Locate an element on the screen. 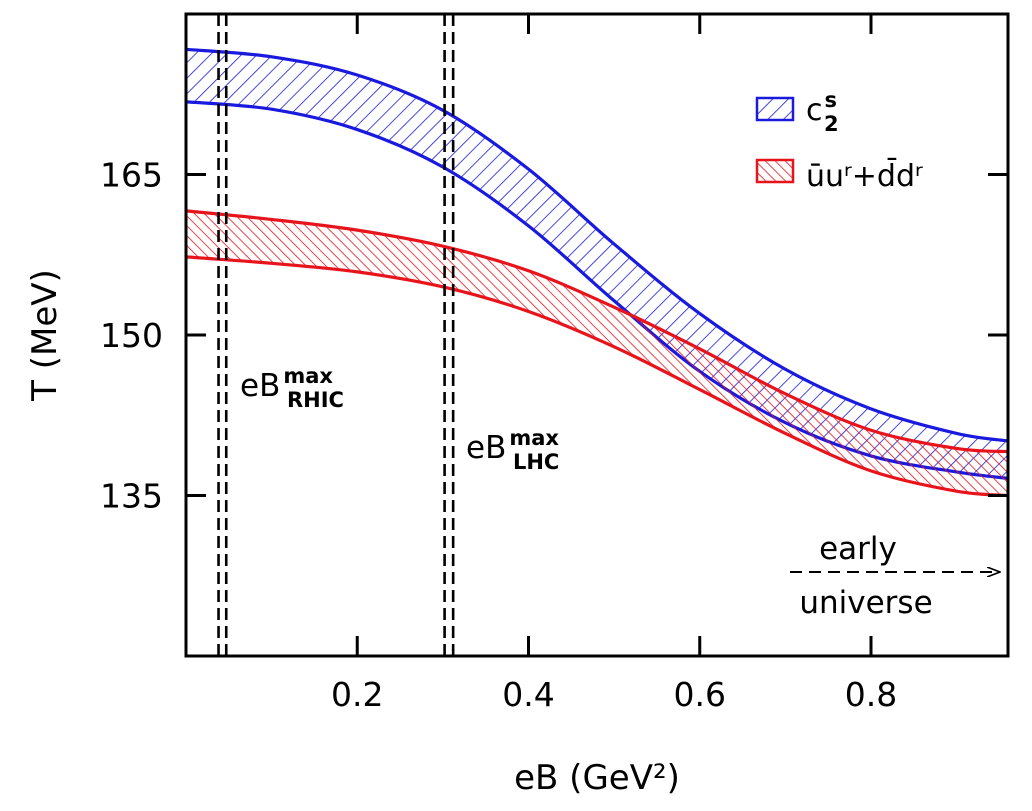 Image resolution: width=1032 pixels, height=811 pixels. legend-label-uu-dd: ūuʳ+d̄dʳ is located at coordinates (864, 176).